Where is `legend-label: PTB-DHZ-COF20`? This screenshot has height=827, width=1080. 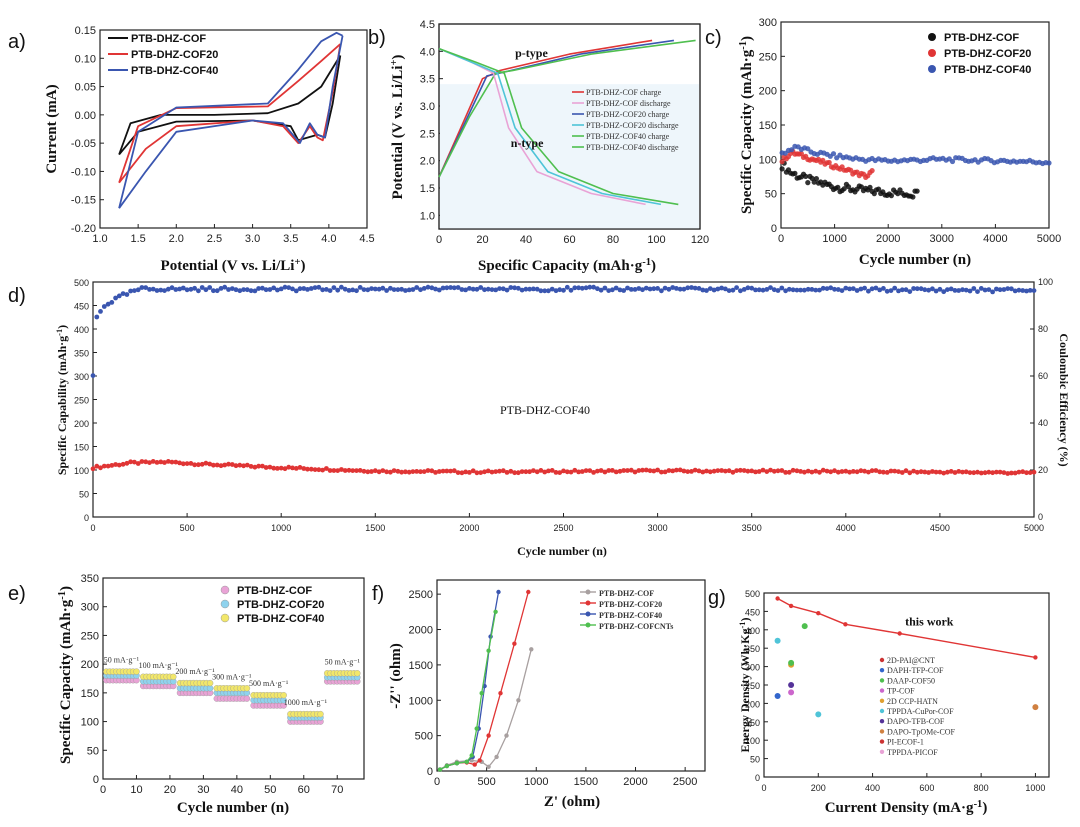 legend-label: PTB-DHZ-COF20 is located at coordinates (280, 605).